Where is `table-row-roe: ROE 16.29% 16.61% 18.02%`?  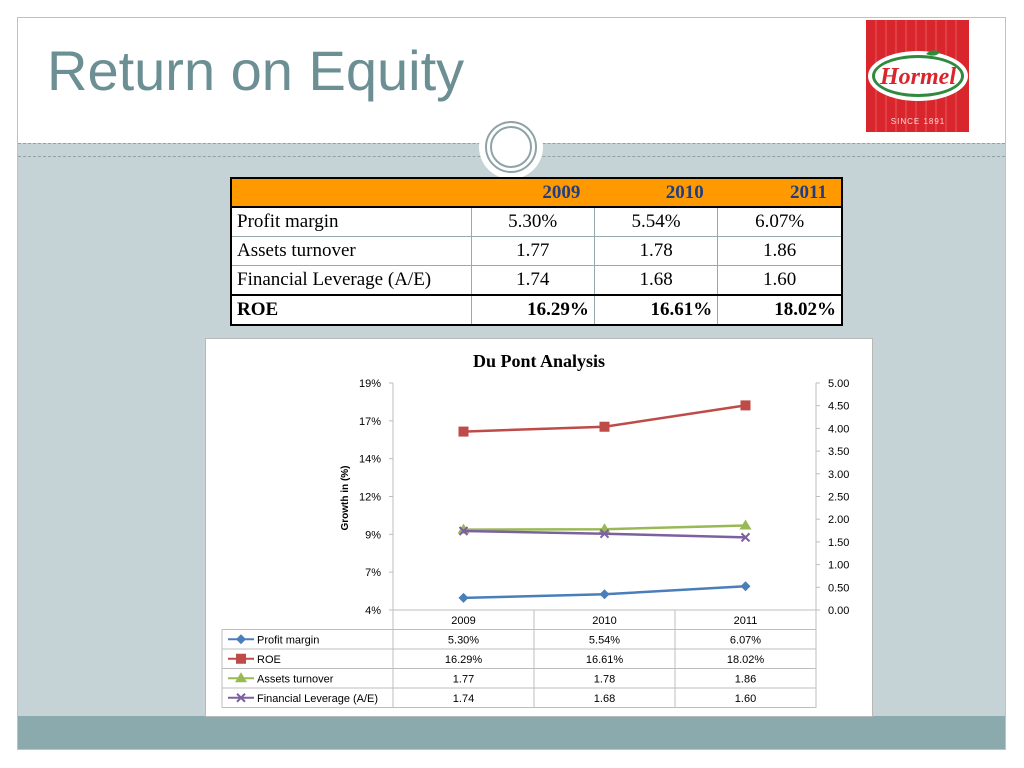
table-row-roe: ROE 16.29% 16.61% 18.02% is located at coordinates (536, 310).